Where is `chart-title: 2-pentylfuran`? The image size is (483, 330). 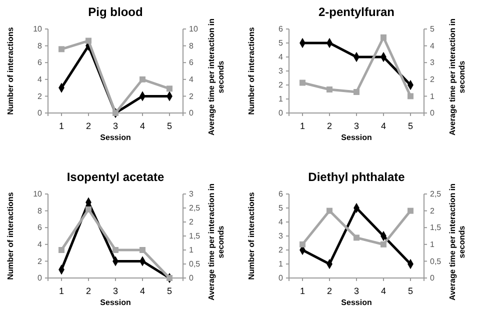 chart-title: 2-pentylfuran is located at coordinates (356, 12).